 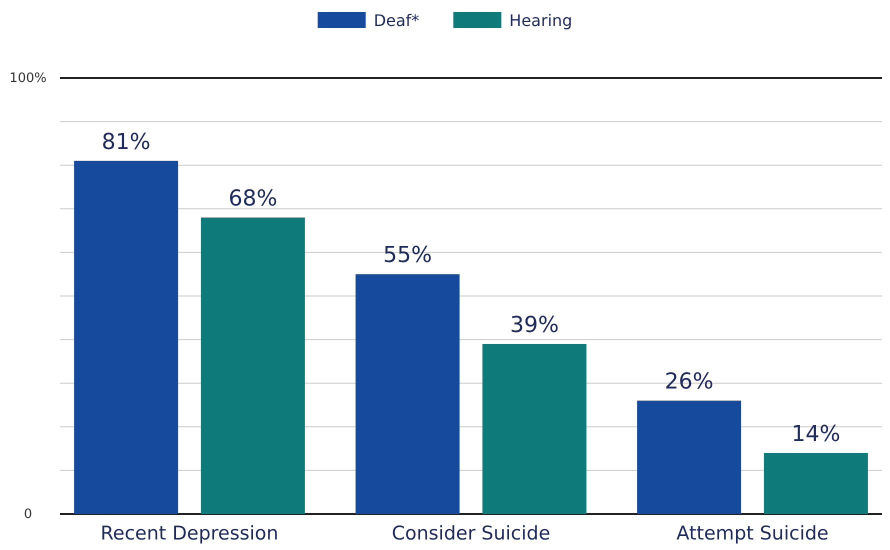 I want to click on data-label: 14%, so click(x=815, y=434).